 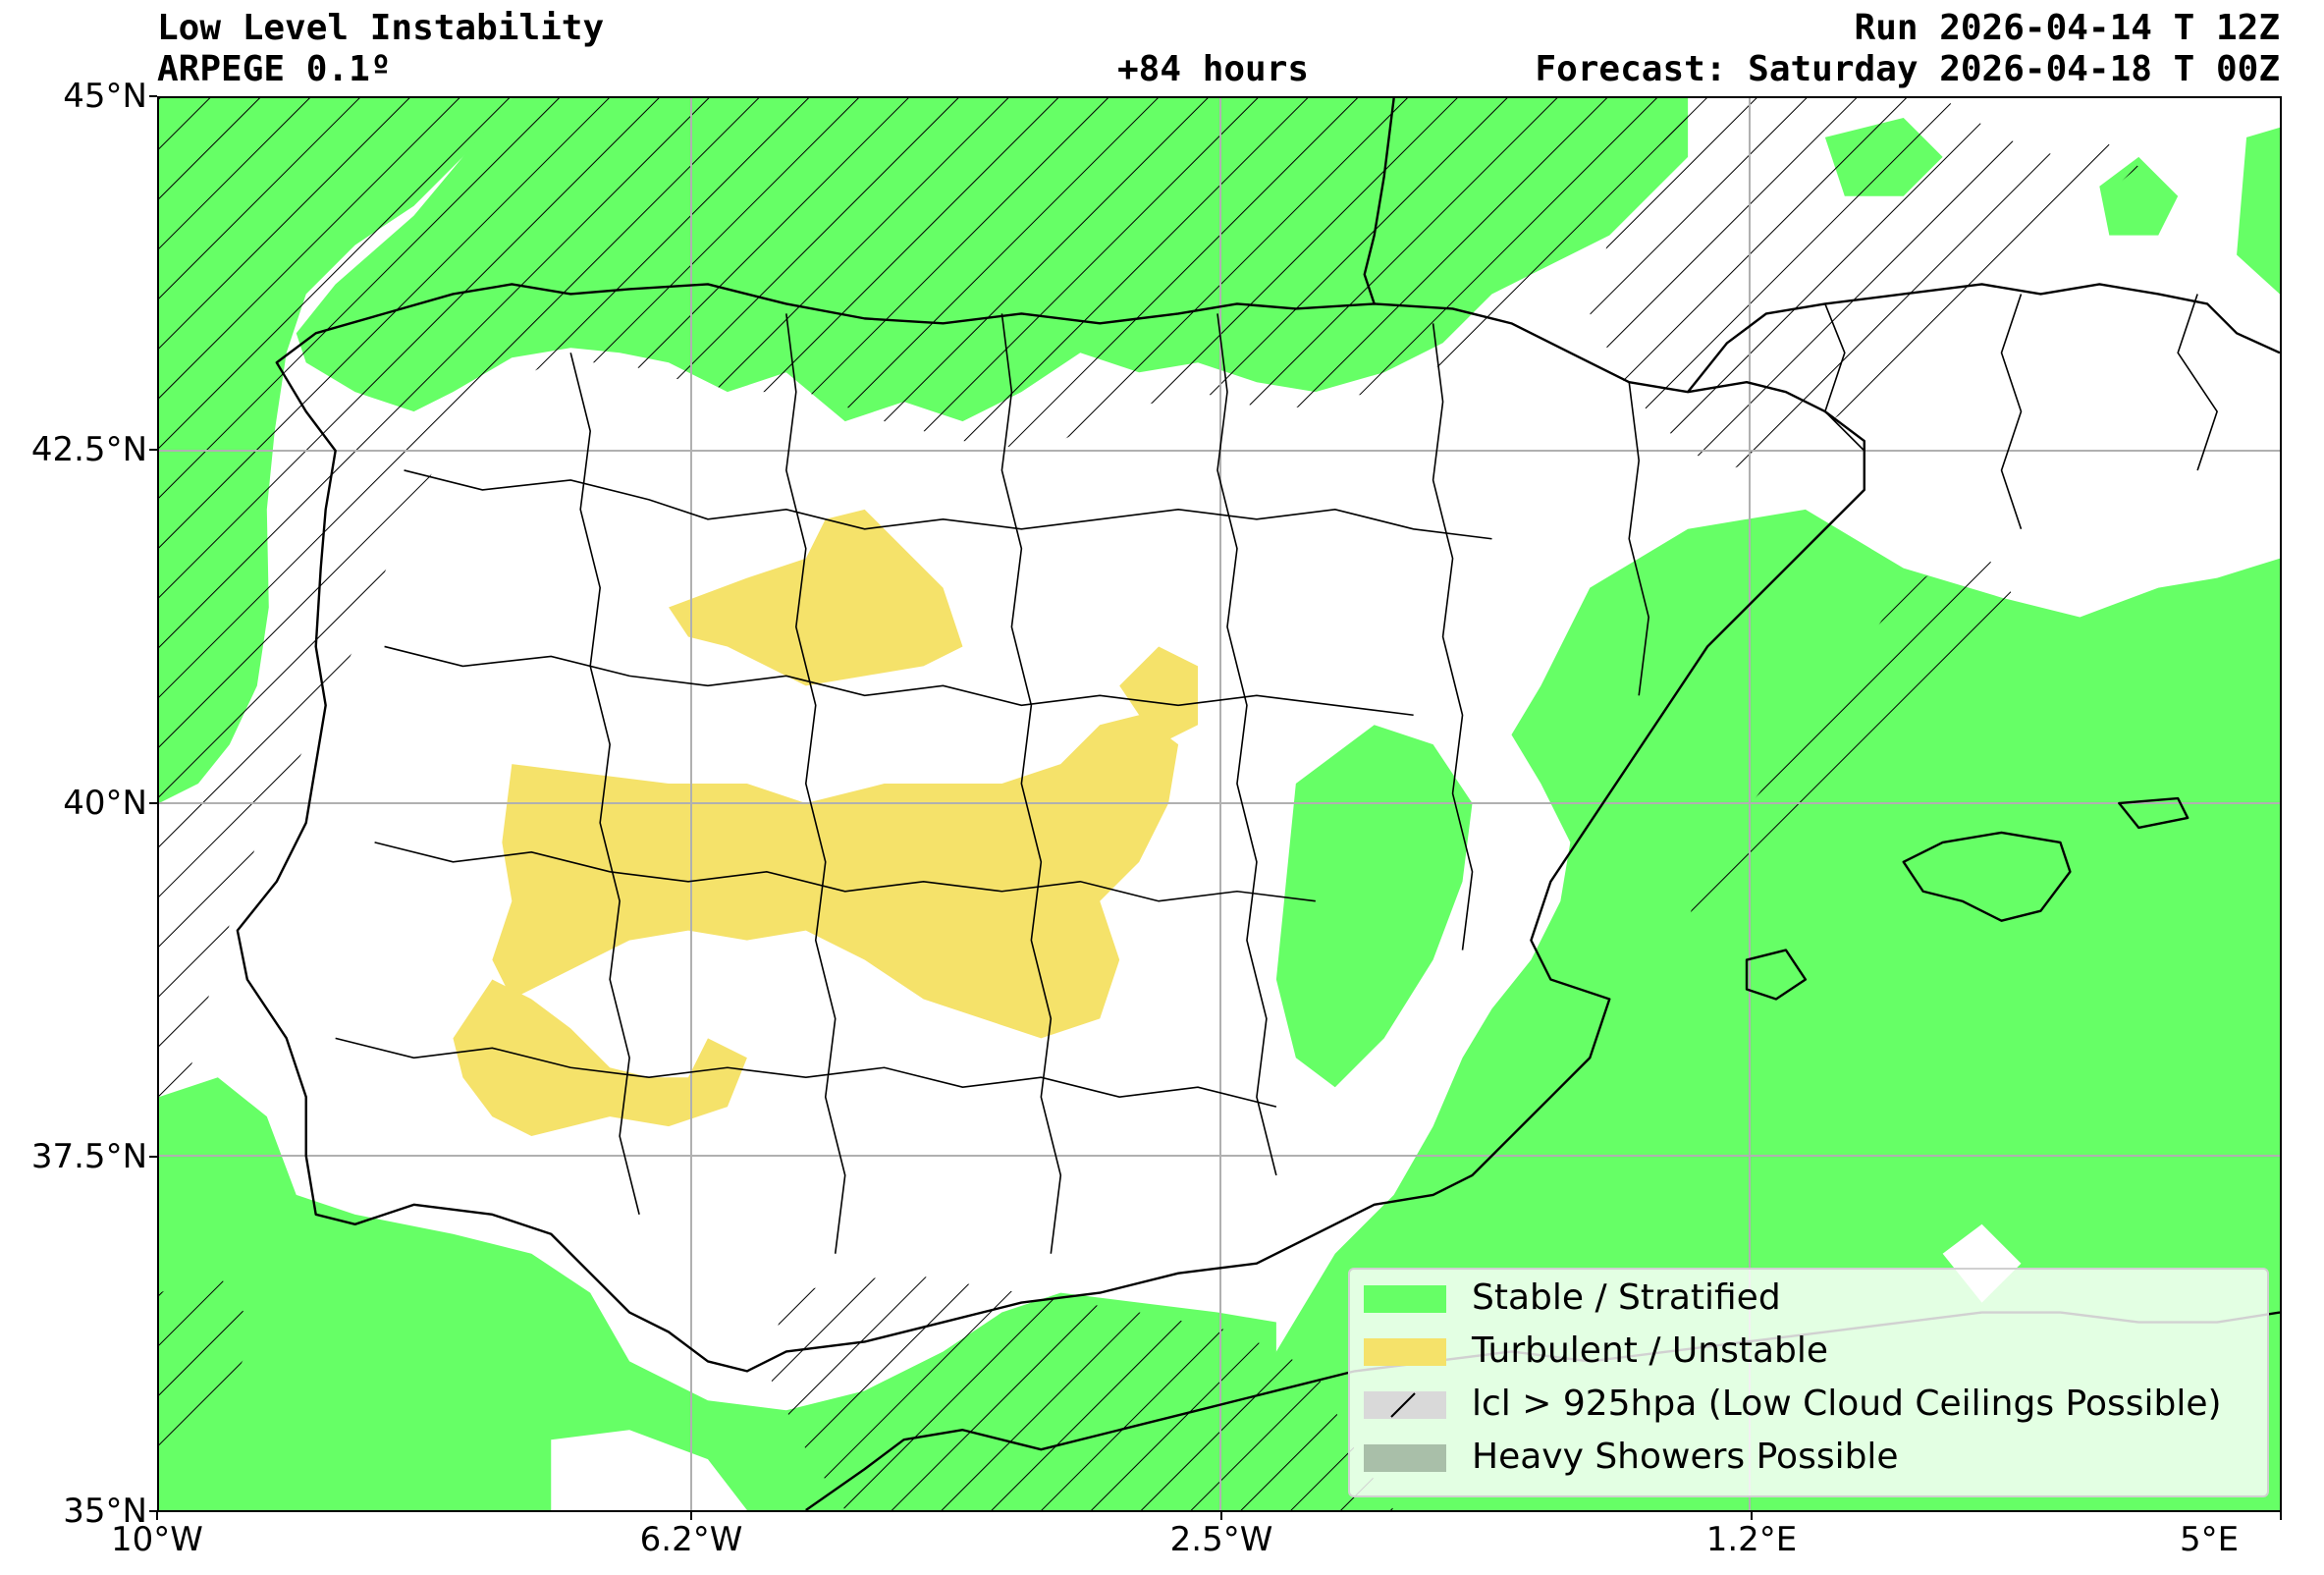 What do you see at coordinates (1650, 1351) in the screenshot?
I see `legend-label-turbulent: Turbulent / Unstable` at bounding box center [1650, 1351].